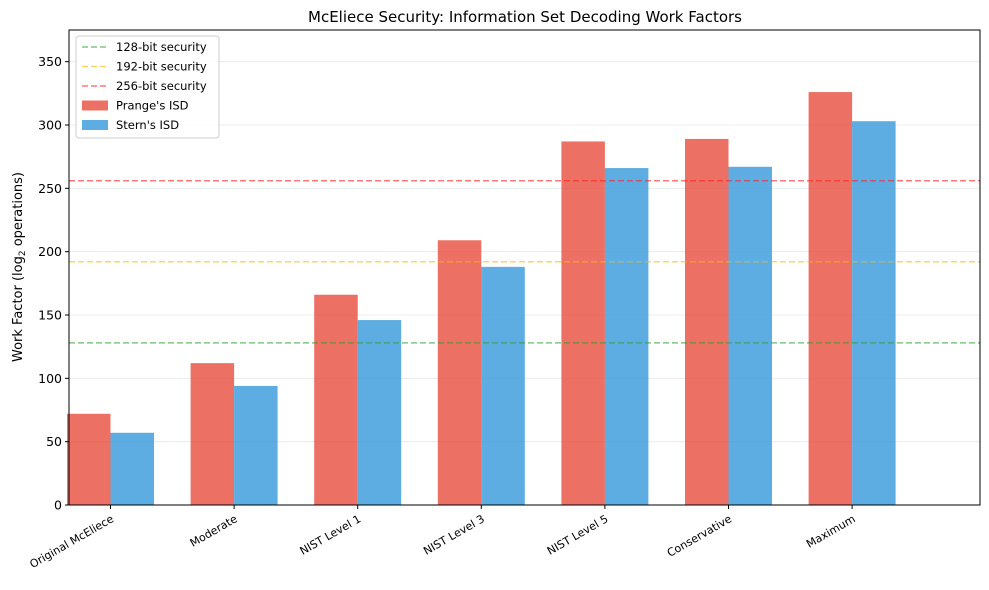 Image resolution: width=989 pixels, height=590 pixels. Describe the element at coordinates (50, 315) in the screenshot. I see `y-tick-label: 150` at that location.